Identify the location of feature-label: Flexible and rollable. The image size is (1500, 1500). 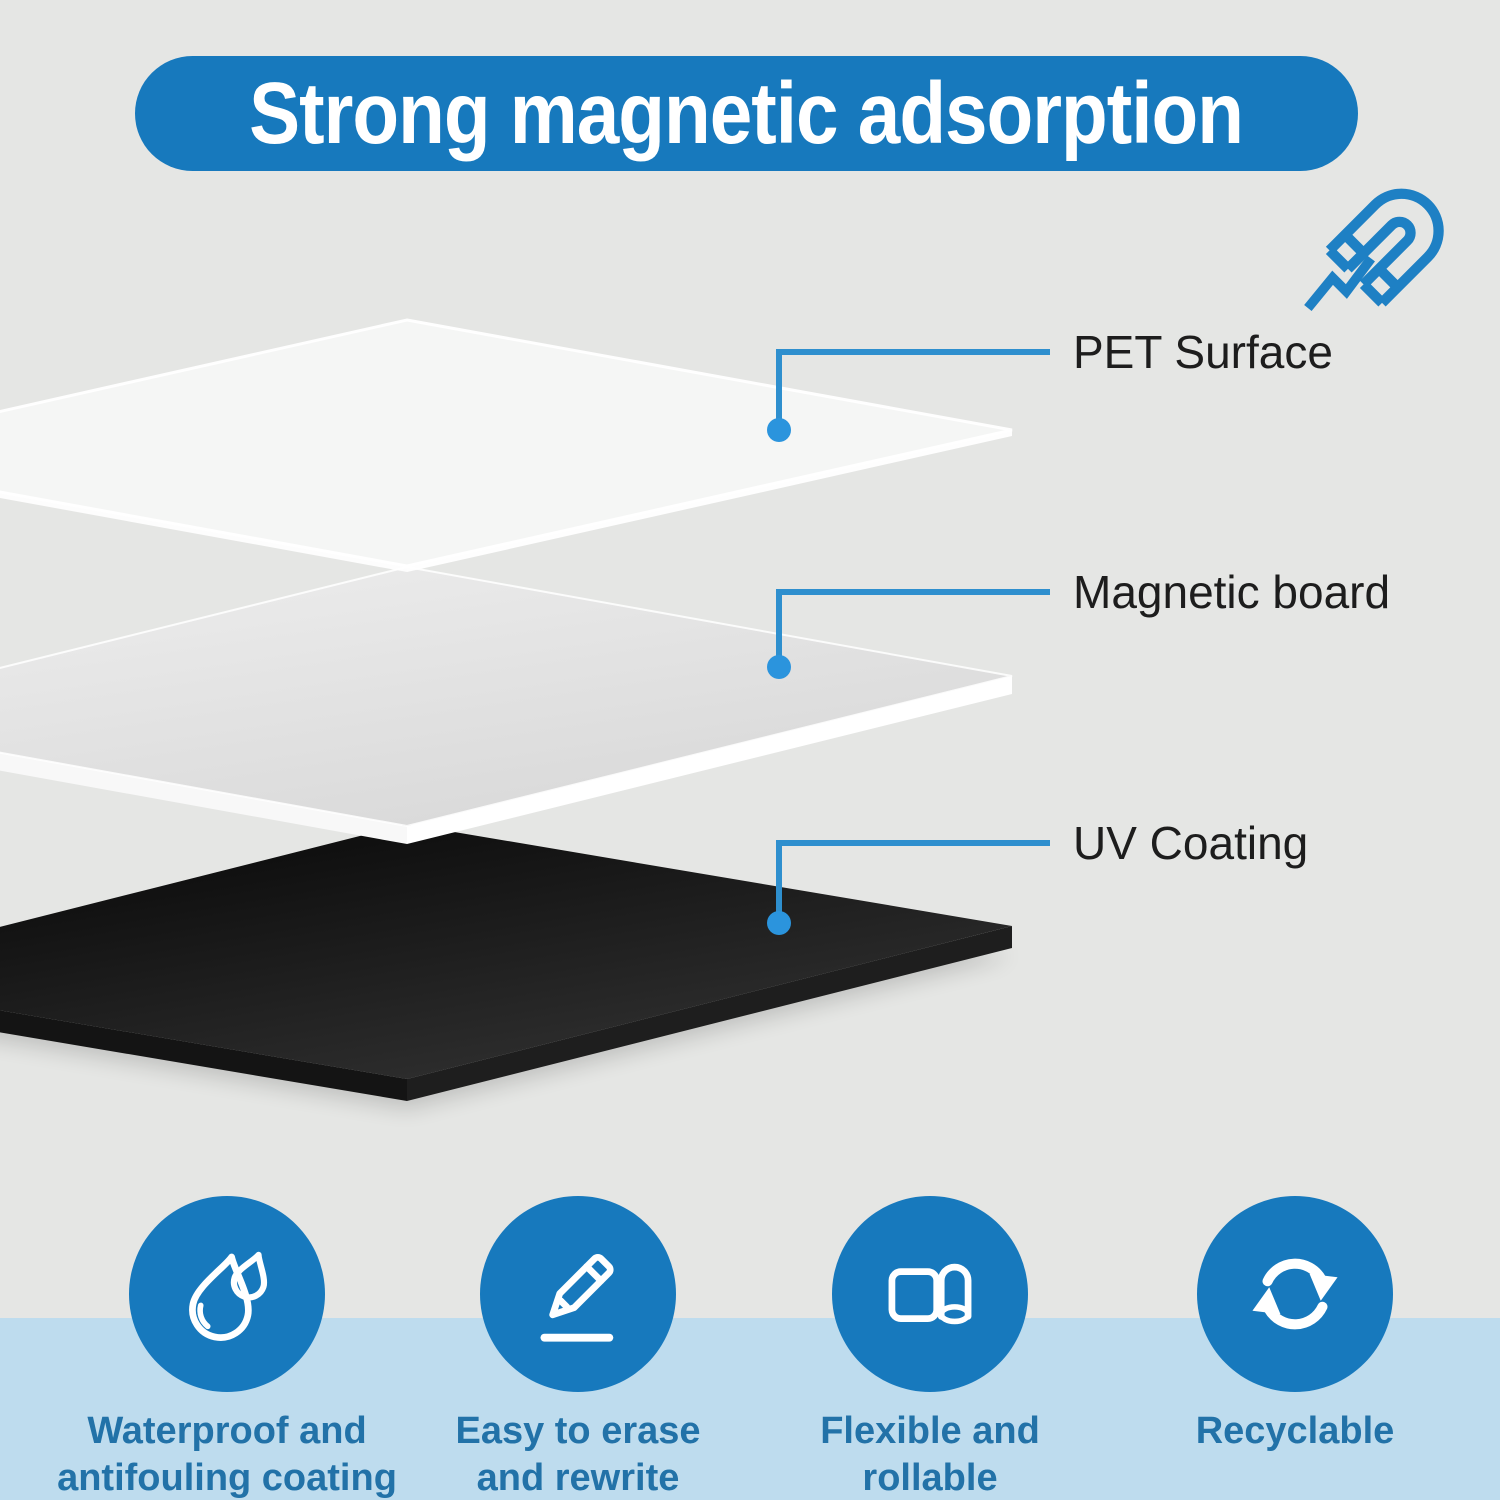
(930, 1454).